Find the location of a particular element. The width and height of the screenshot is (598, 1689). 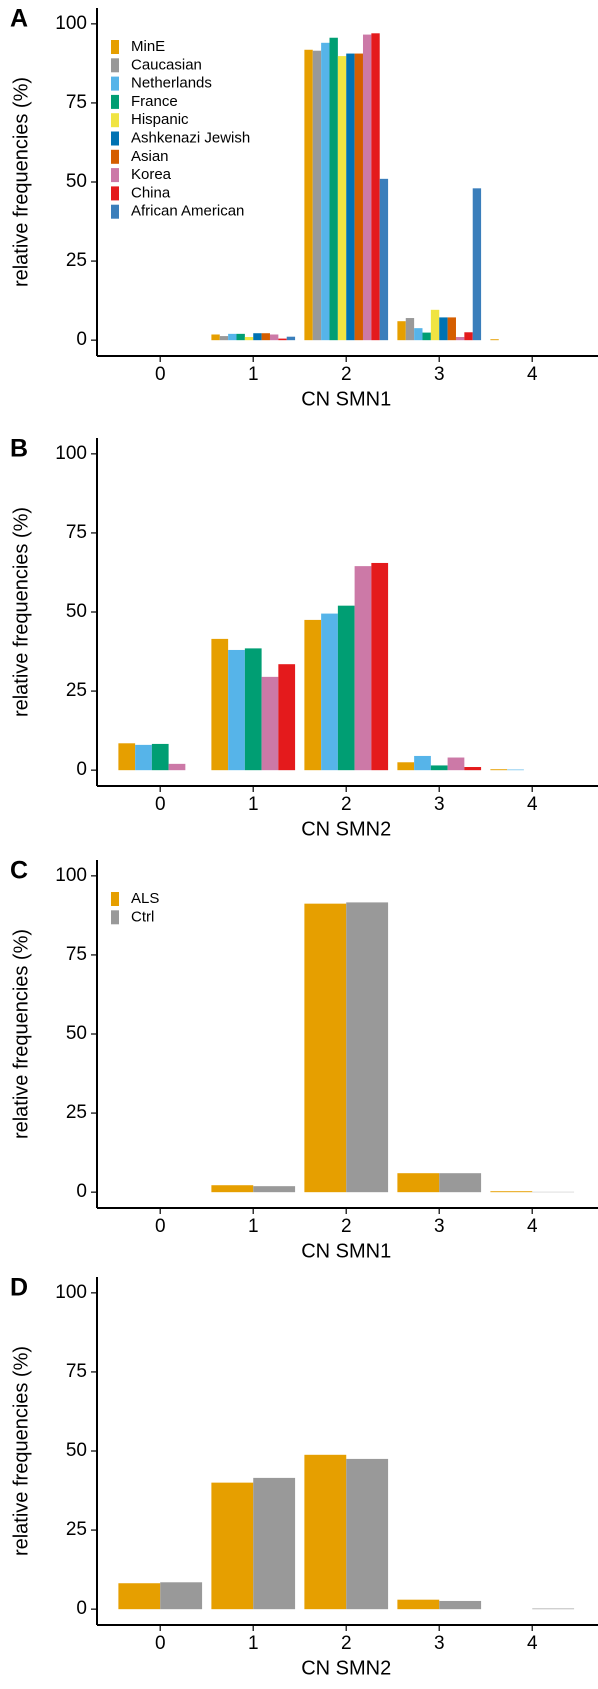

legend-label: Ctrl is located at coordinates (142, 916).